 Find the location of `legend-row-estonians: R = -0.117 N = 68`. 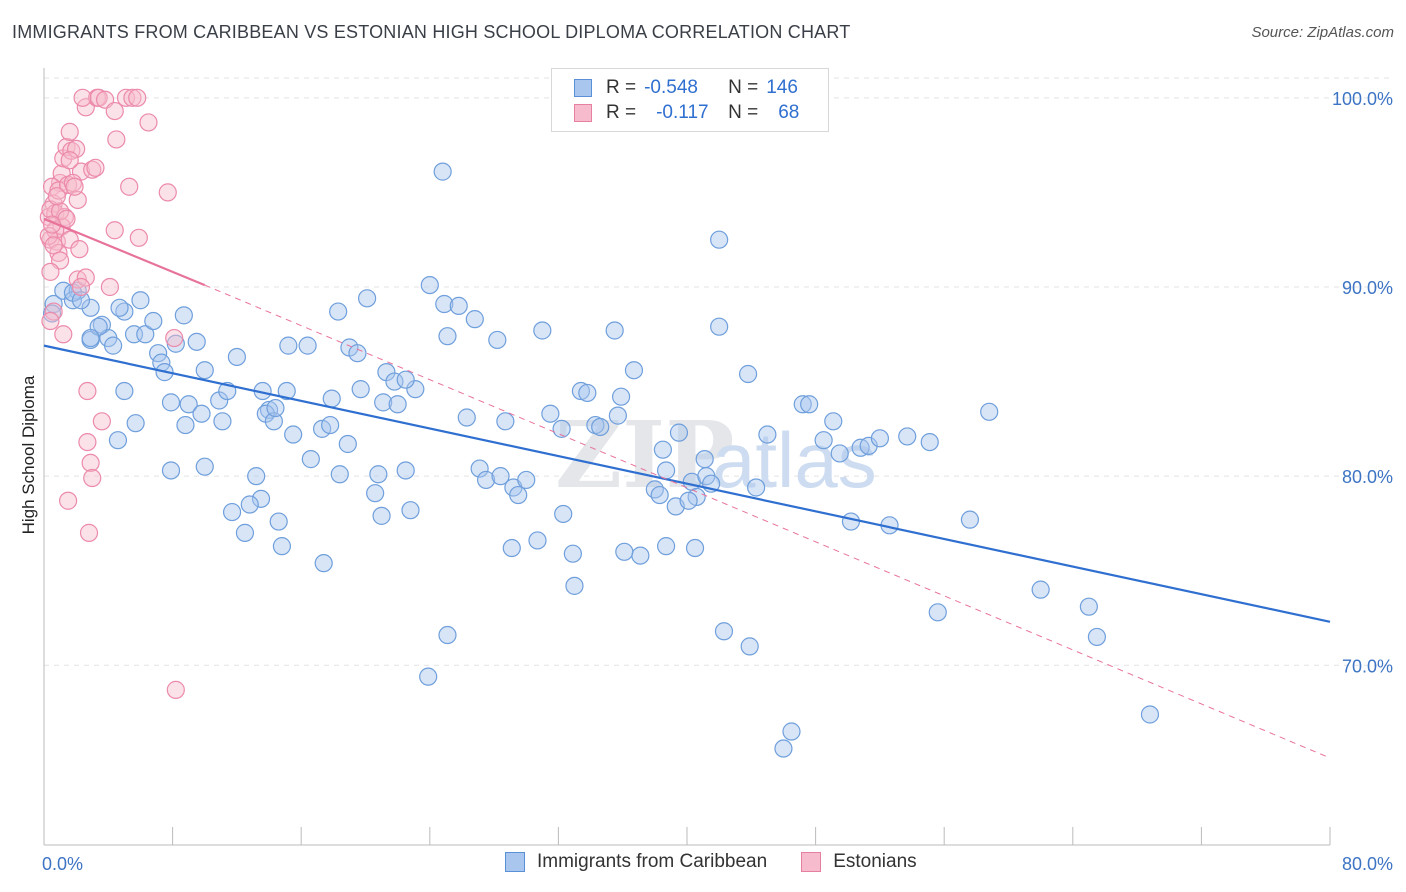

legend-row-estonians: R = -0.117 N = 68 is located at coordinates (686, 113).